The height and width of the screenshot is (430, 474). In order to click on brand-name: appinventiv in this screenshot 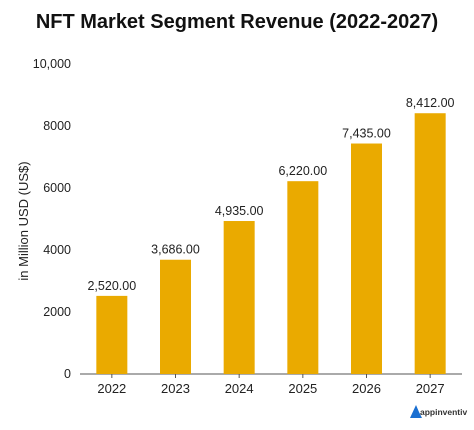, I will do `click(444, 412)`.